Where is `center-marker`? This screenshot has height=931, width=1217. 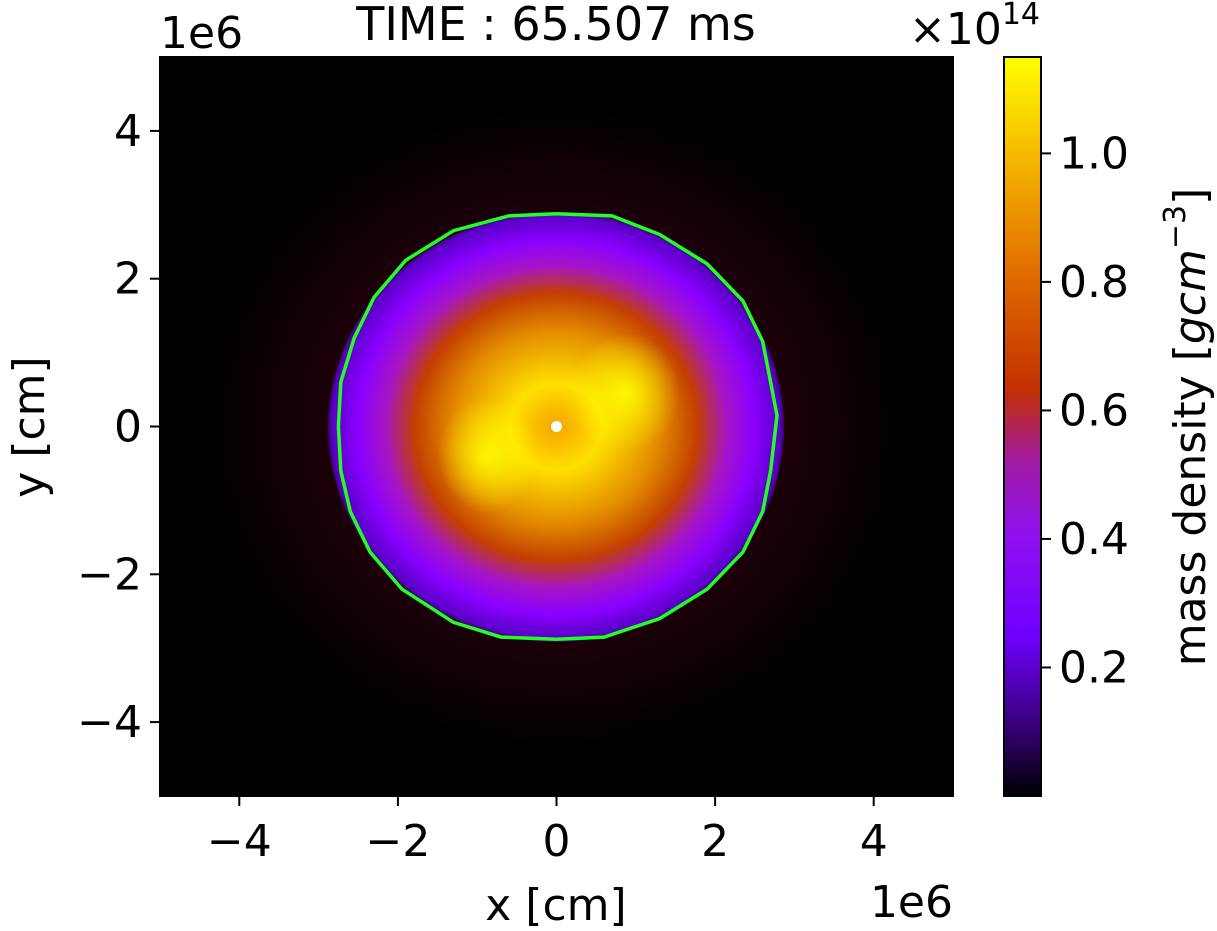 center-marker is located at coordinates (556, 426).